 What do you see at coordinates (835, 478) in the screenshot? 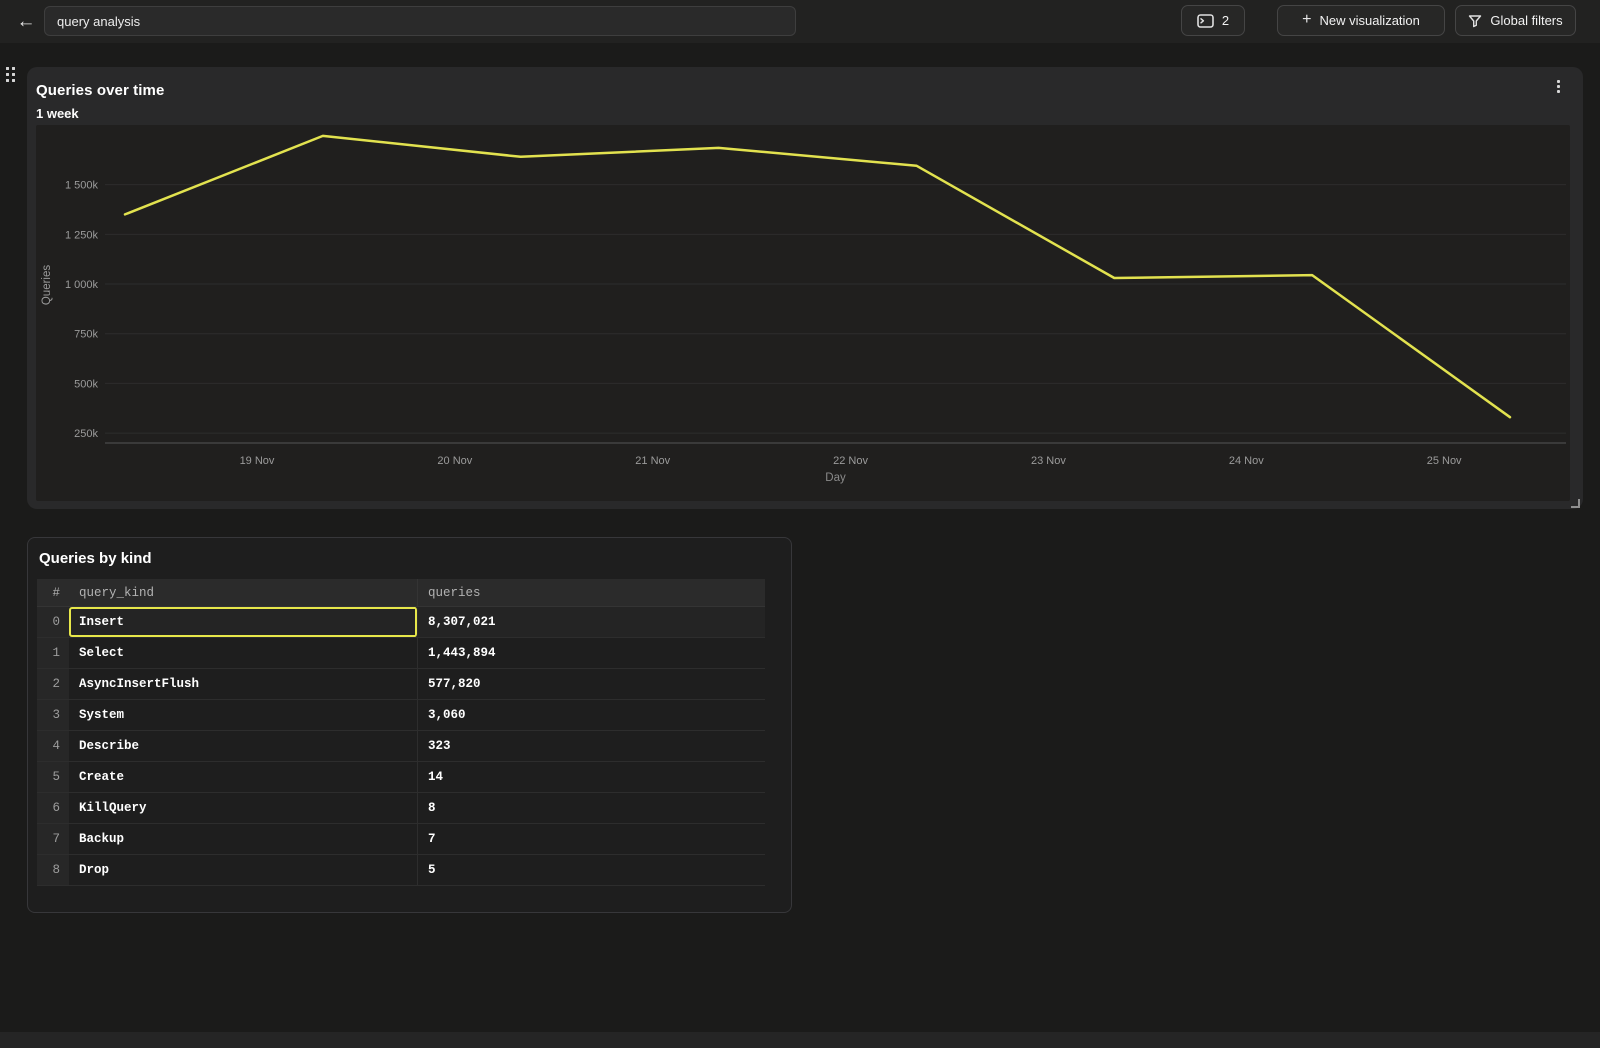
I see `x-axis-title: Day` at bounding box center [835, 478].